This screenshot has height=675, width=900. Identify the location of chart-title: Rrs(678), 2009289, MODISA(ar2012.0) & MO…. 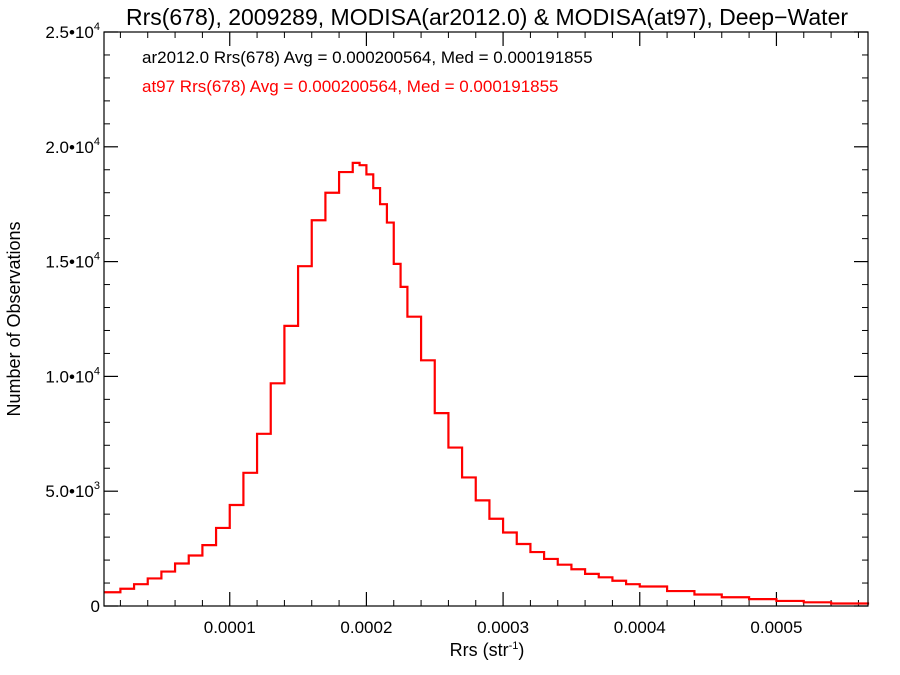
(487, 17).